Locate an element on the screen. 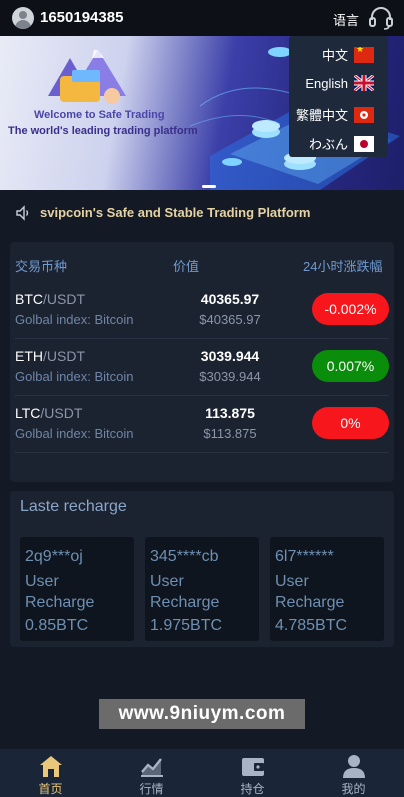  bottom-nav: 首页 行情 持仓 我的 is located at coordinates (202, 773).